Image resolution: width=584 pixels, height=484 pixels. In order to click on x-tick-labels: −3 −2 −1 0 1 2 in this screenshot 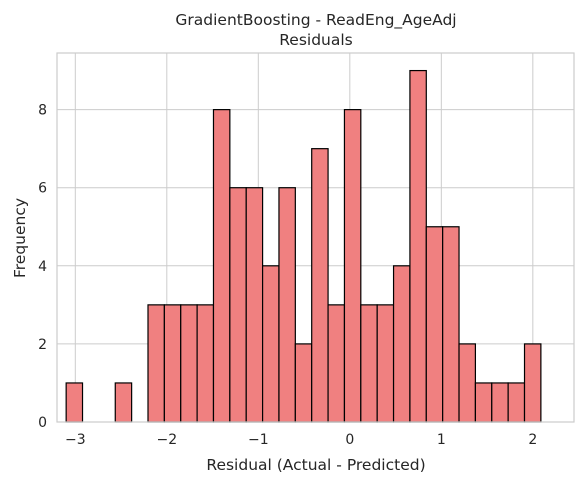, I will do `click(301, 440)`.